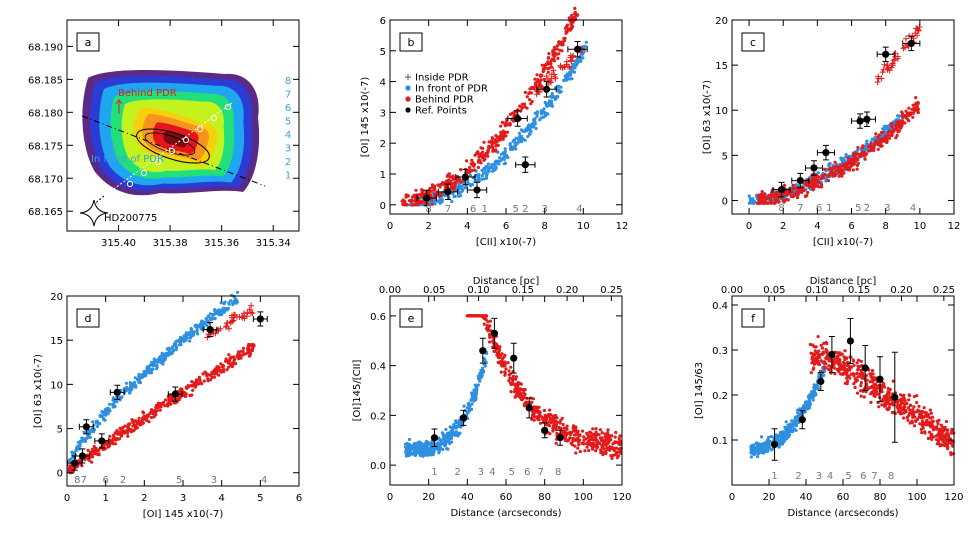  Describe the element at coordinates (774, 476) in the screenshot. I see `ref-point-number: 1` at that location.